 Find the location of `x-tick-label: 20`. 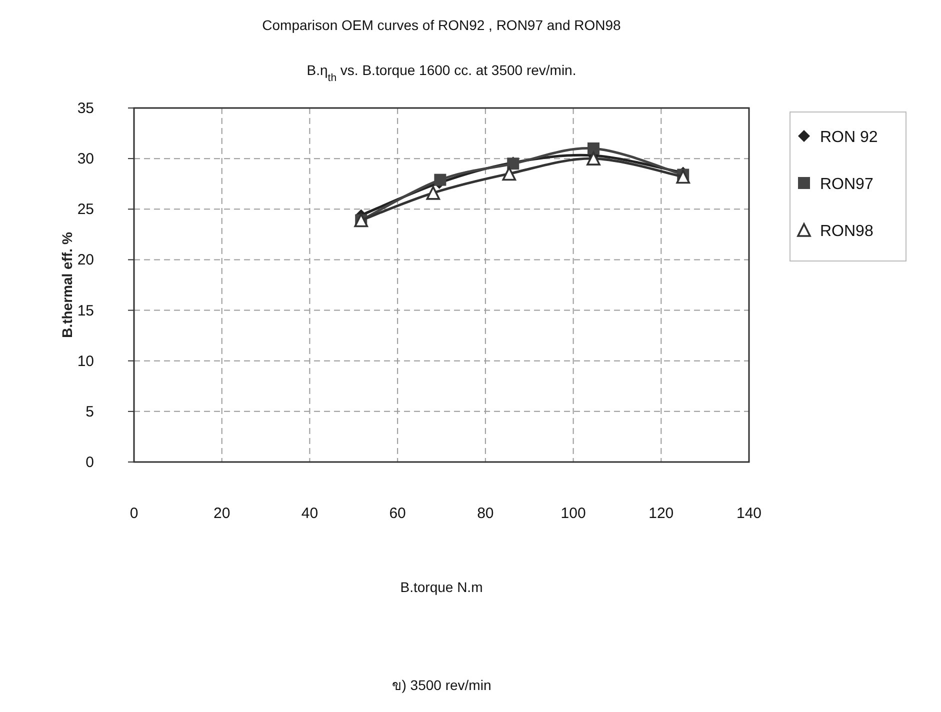

x-tick-label: 20 is located at coordinates (222, 513).